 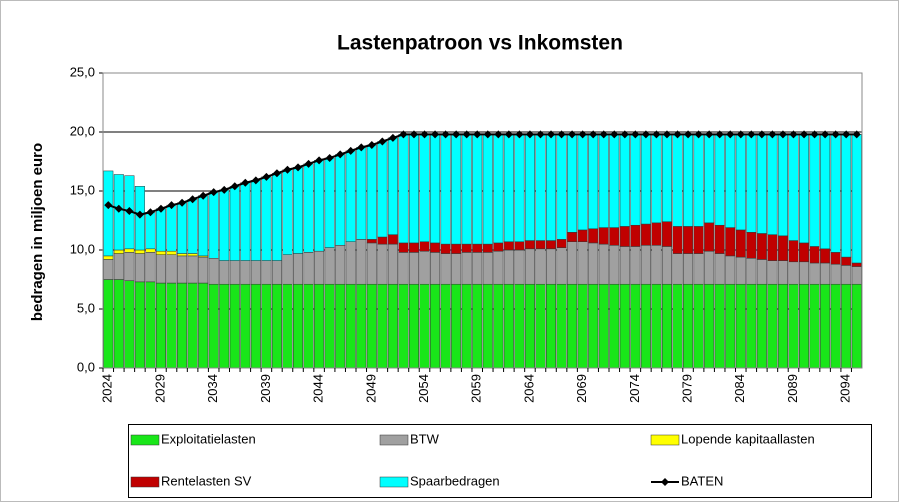 What do you see at coordinates (528, 388) in the screenshot?
I see `x-tick-label: 2064` at bounding box center [528, 388].